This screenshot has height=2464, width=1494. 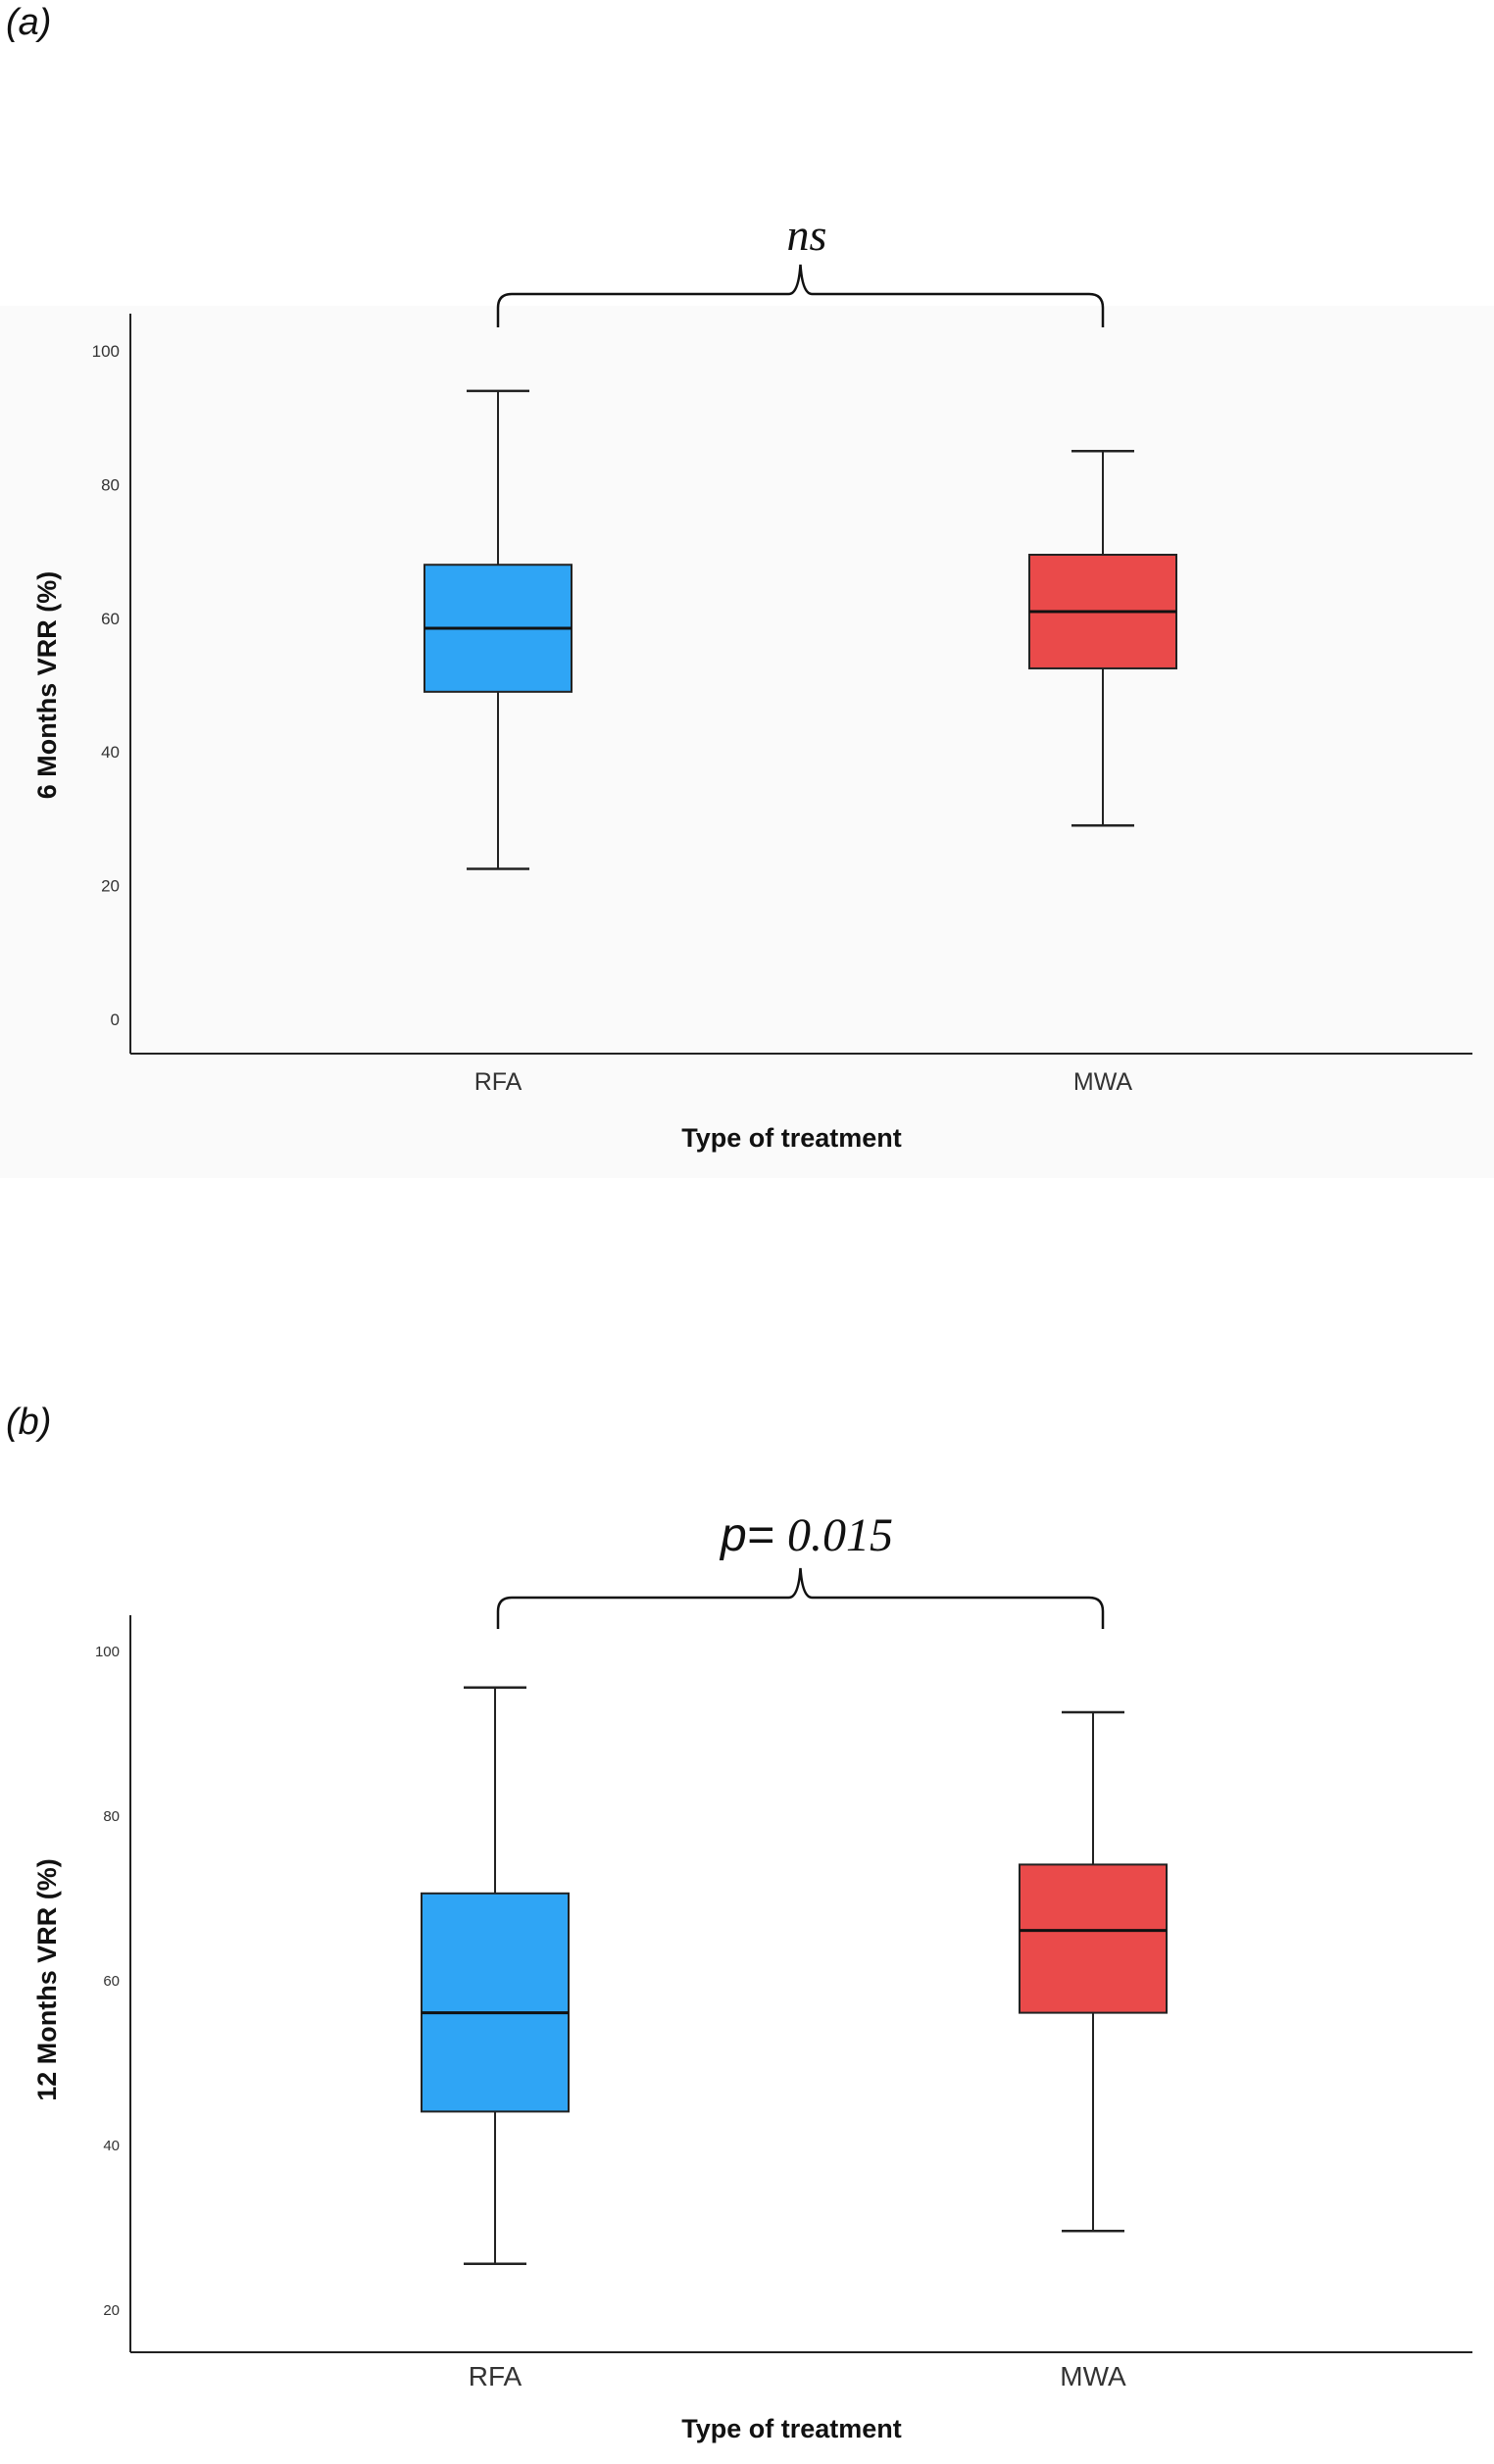 I want to click on panel-a-label: (a), so click(x=29, y=23).